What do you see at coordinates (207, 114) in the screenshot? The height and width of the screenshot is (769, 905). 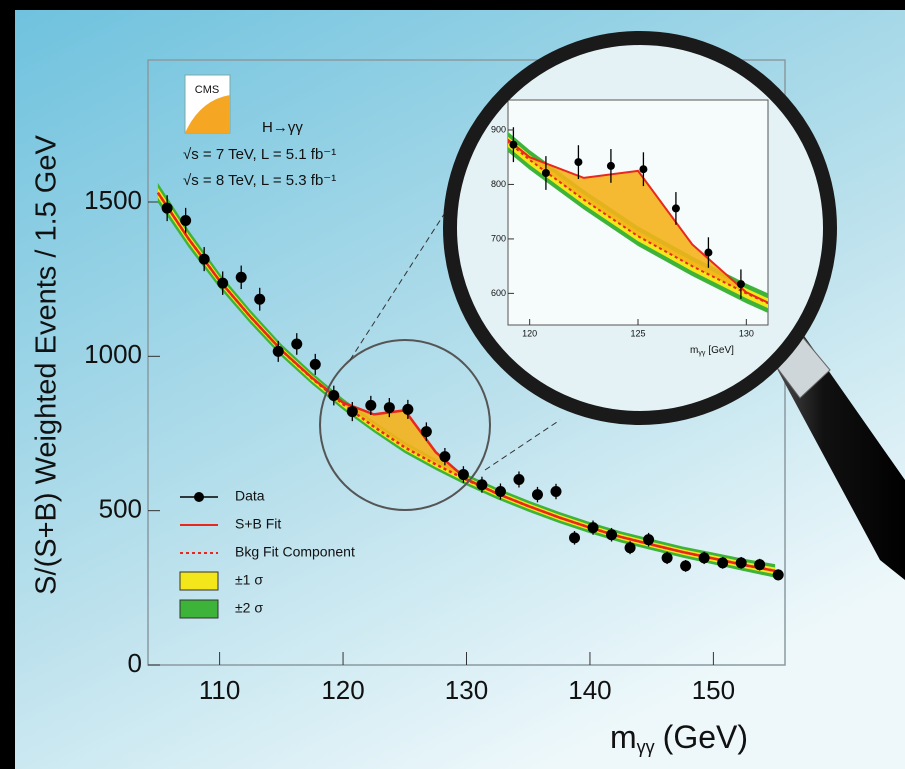 I see `logo-art` at bounding box center [207, 114].